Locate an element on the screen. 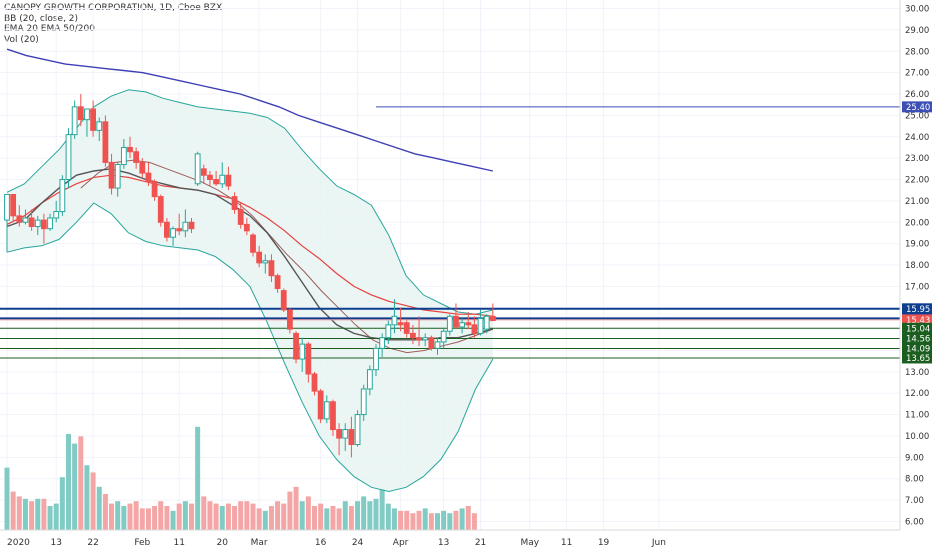  legend-vol: Vol (20) is located at coordinates (21, 39).